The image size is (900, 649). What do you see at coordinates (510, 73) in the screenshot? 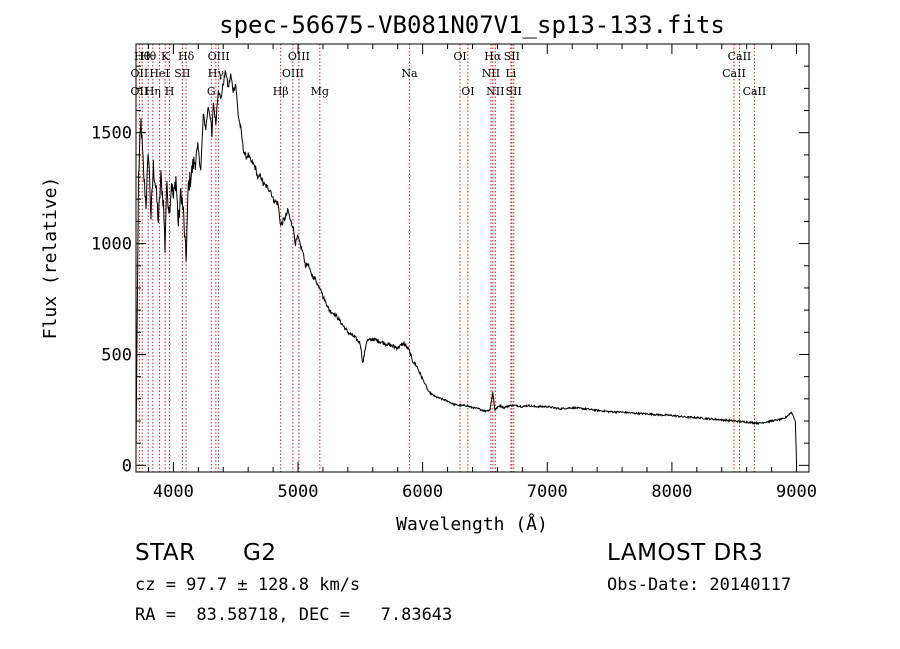
I see `line-label: Li` at bounding box center [510, 73].